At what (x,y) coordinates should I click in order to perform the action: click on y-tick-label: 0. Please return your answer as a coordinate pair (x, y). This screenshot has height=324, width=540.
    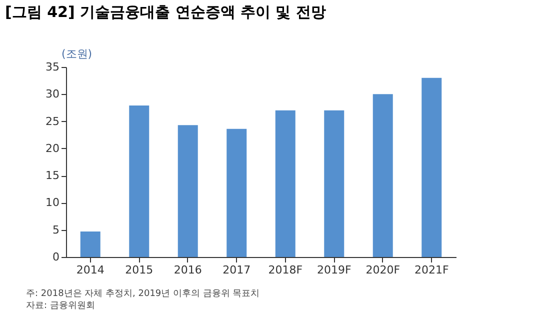
    Looking at the image, I should click on (56, 257).